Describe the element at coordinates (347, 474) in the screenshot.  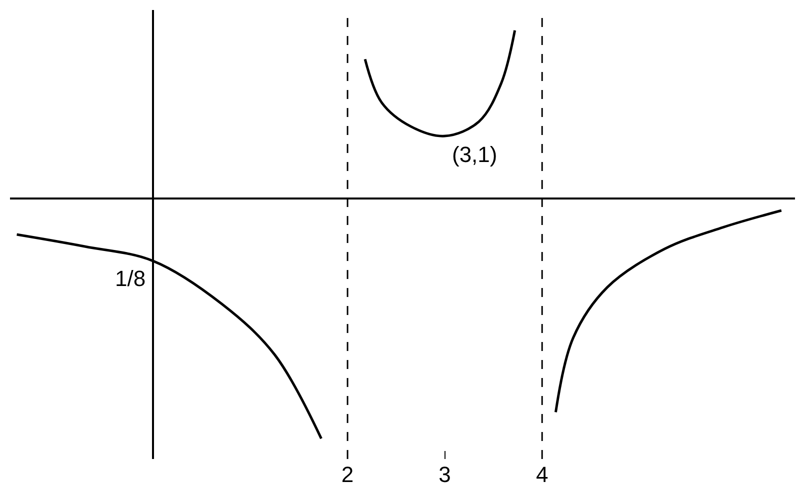
I see `x-tick-label: 2` at that location.